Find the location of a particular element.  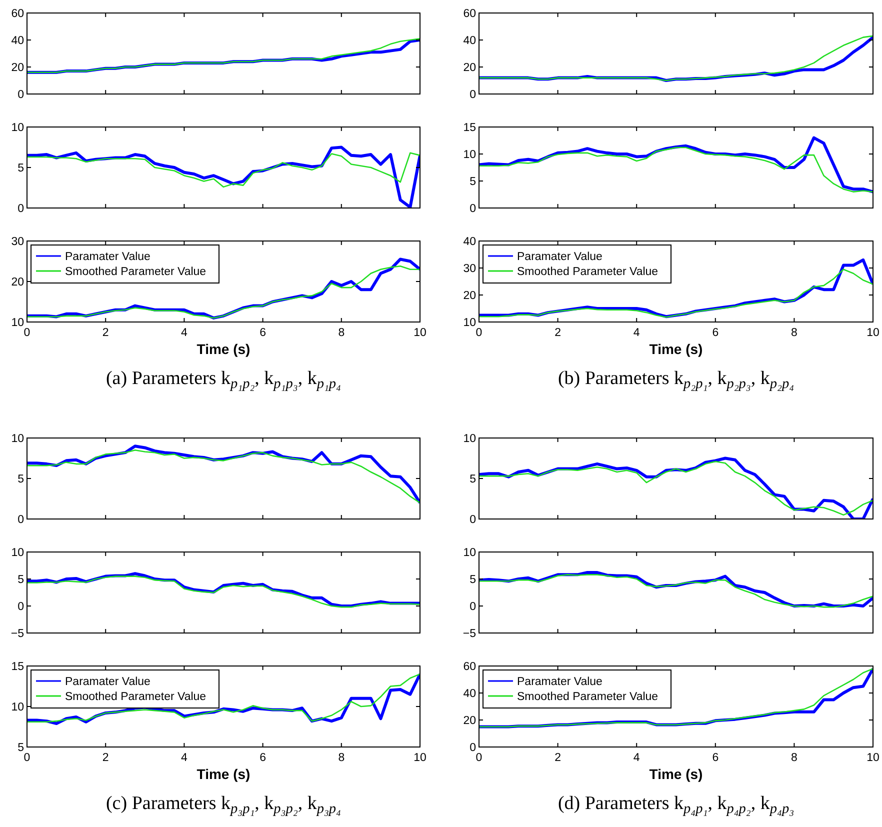

text: (a) Parameters k$_{p₁p₂}$, k$_{p₁p₃}$, k$_{p₁p₄}$ is located at coordinates (224, 380).